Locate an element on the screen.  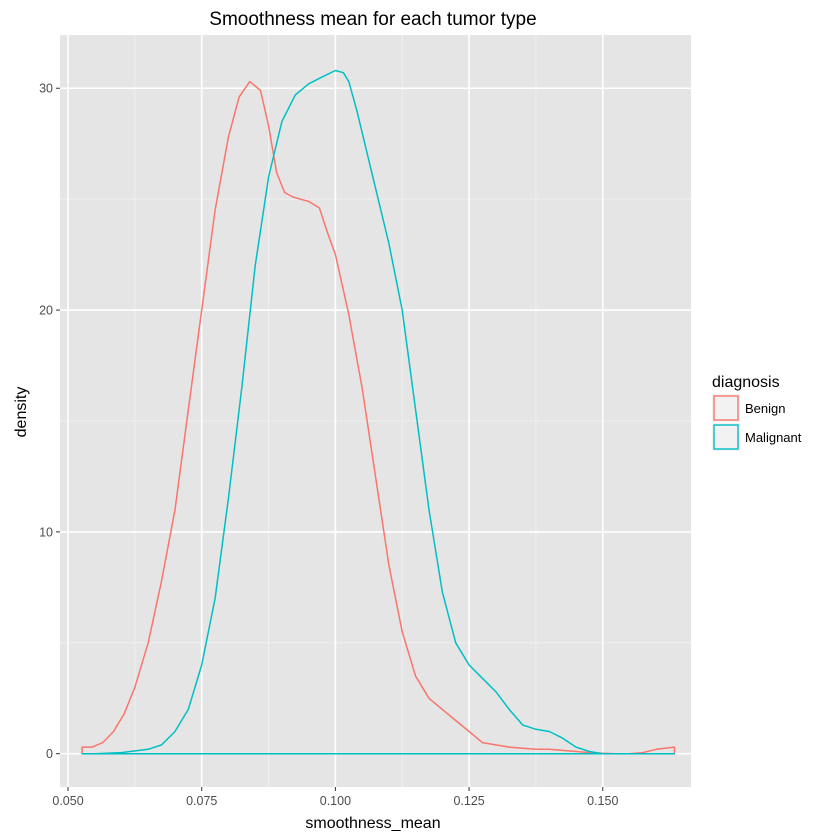
x-tick-label: 0.150 is located at coordinates (602, 801).